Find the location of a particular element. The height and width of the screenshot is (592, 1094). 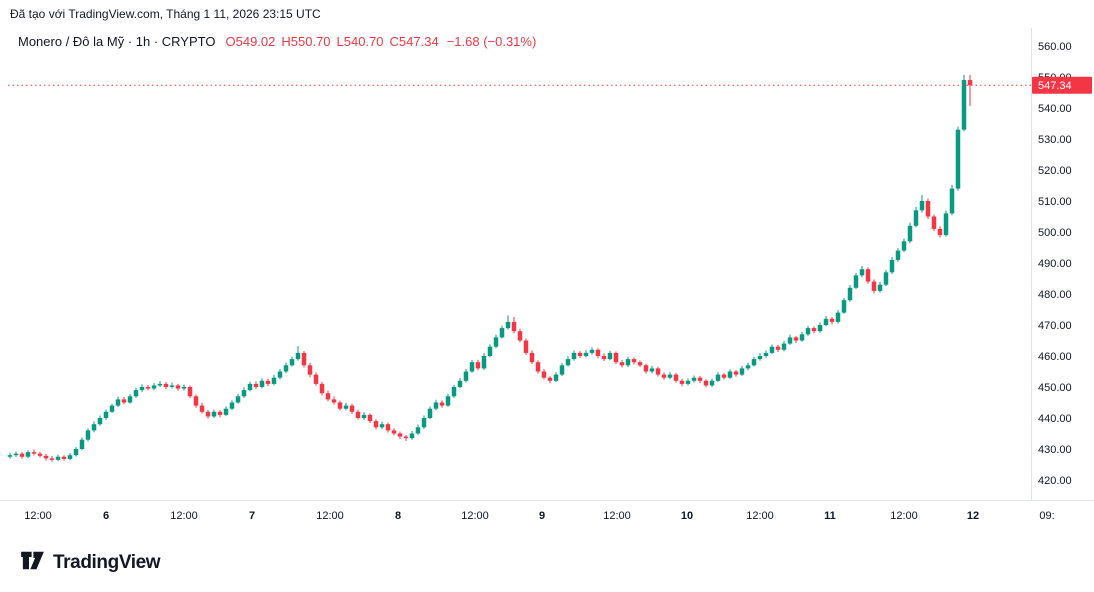

ohlc-low: L540.70 is located at coordinates (360, 41).